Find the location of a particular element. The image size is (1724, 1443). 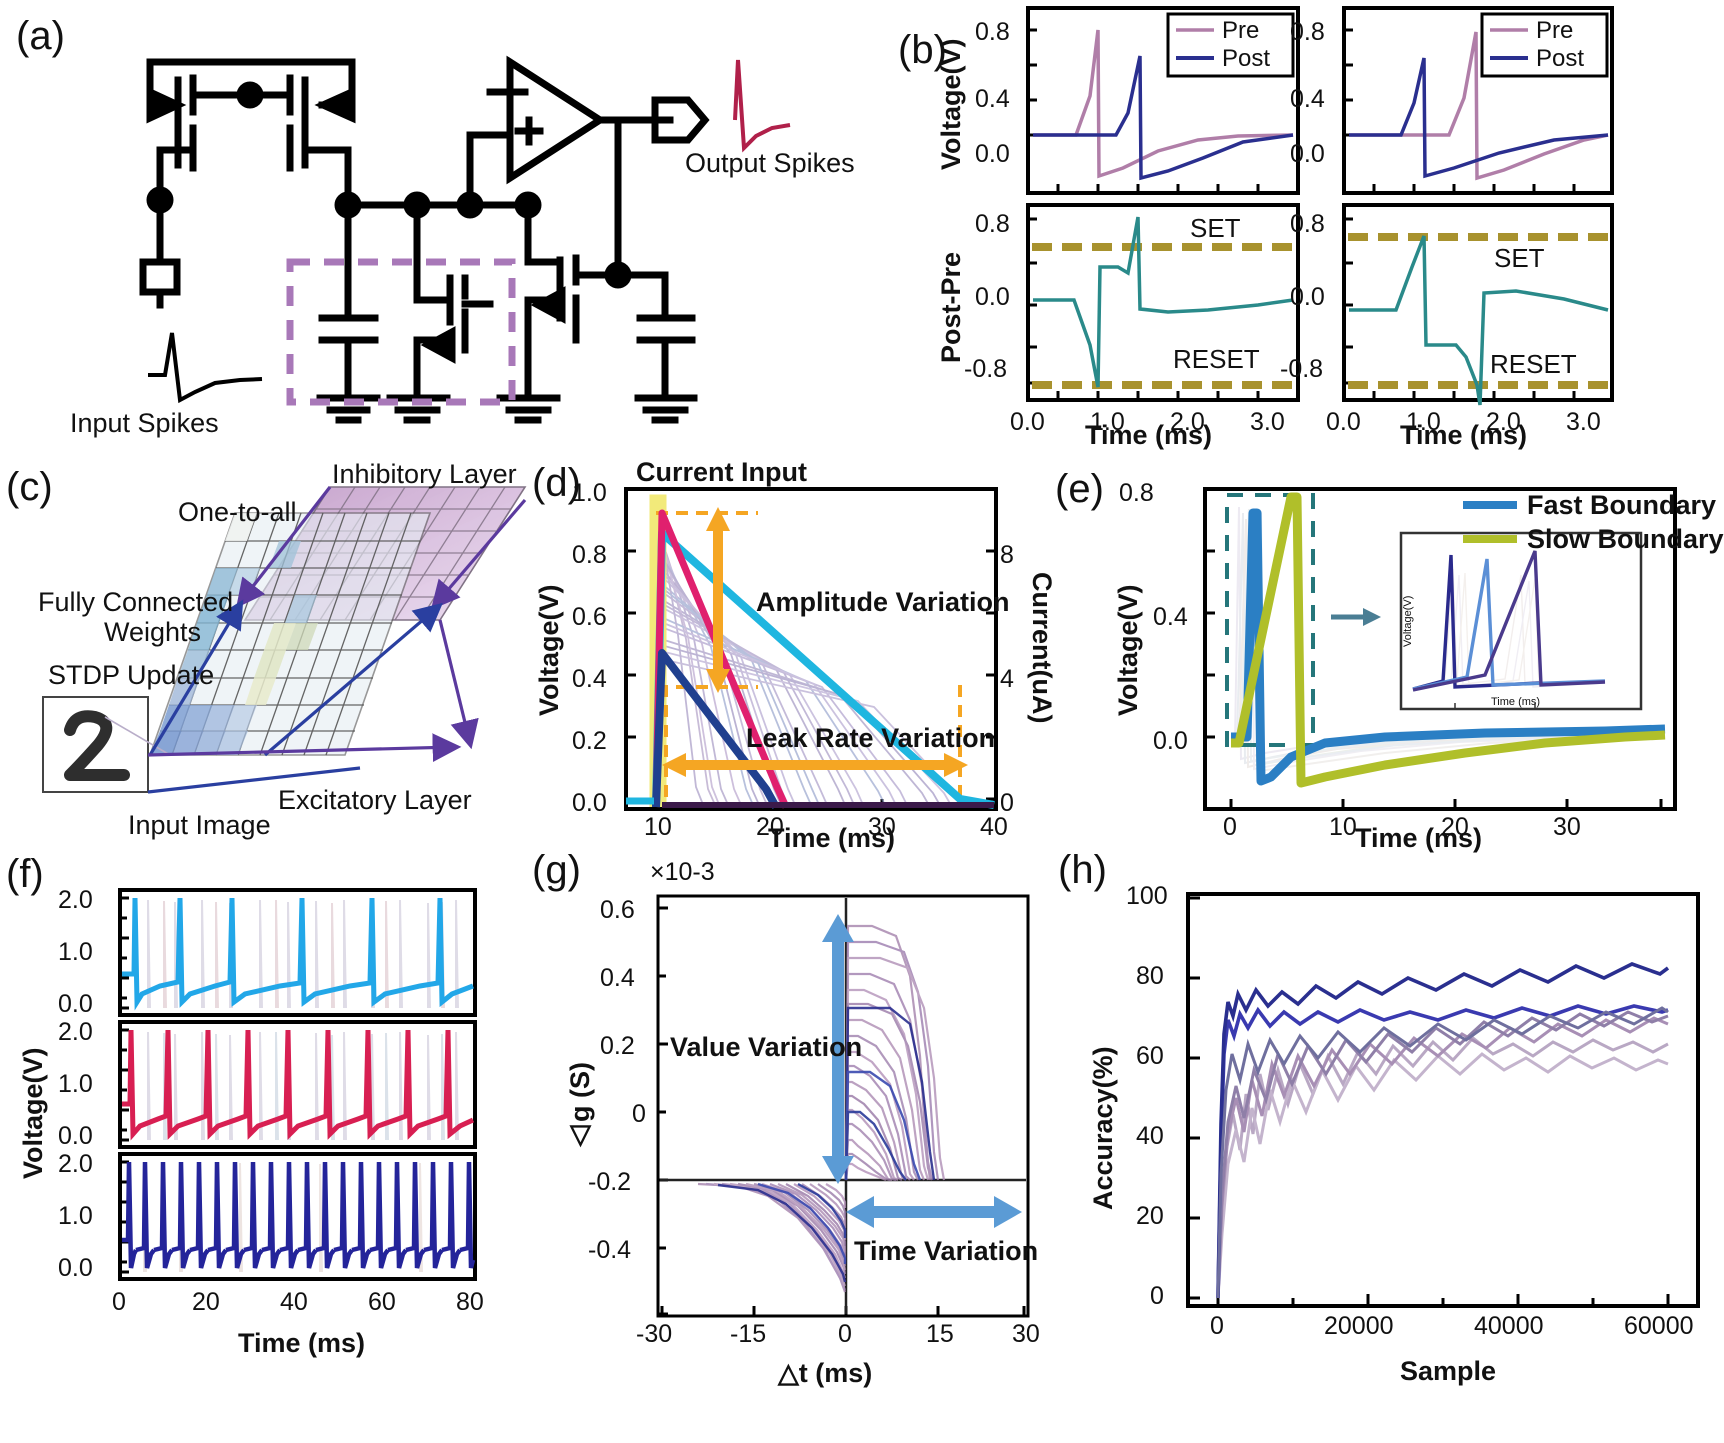

d-y2tick-0: 8 is located at coordinates (1007, 555).